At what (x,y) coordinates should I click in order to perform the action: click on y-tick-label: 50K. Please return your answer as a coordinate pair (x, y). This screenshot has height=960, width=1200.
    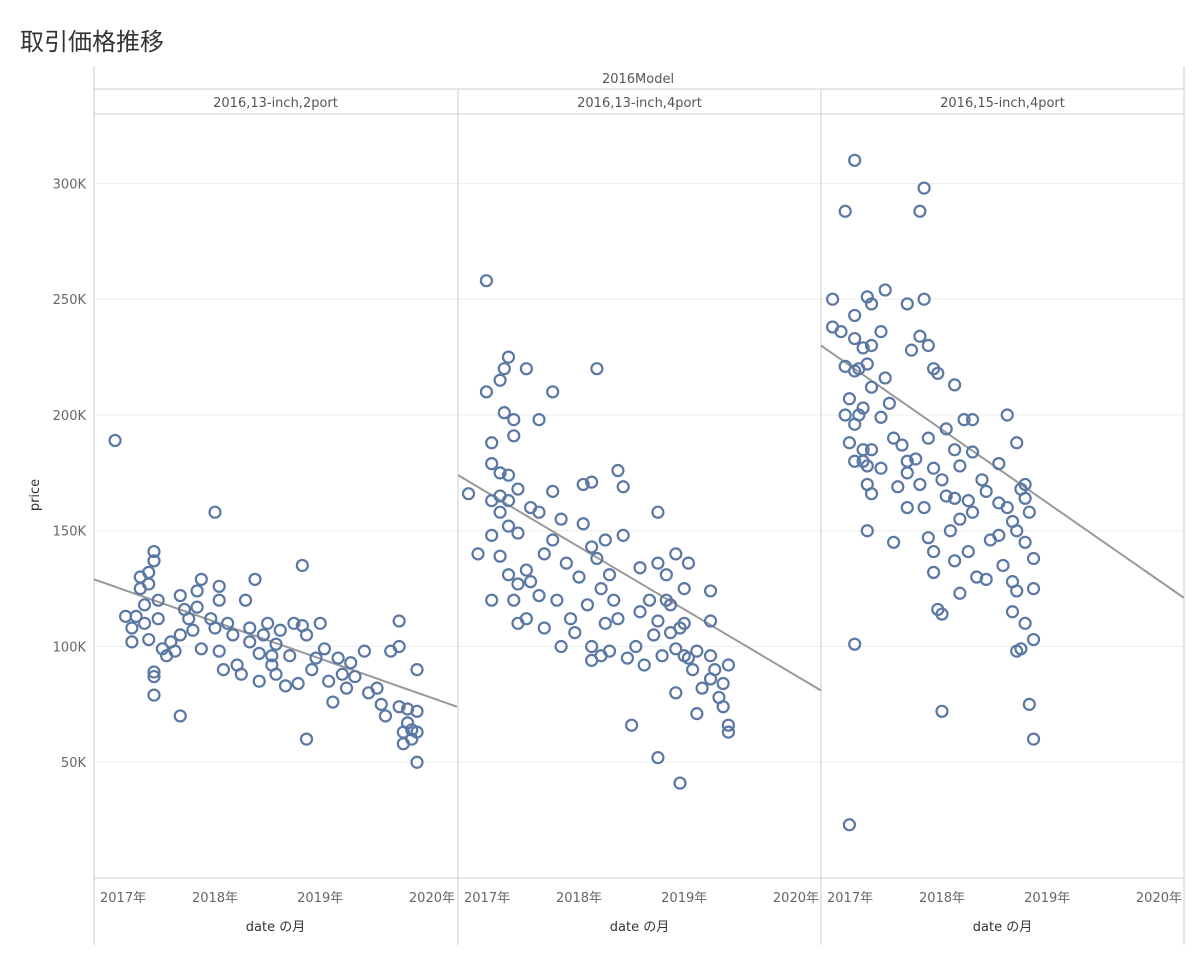
    Looking at the image, I should click on (74, 763).